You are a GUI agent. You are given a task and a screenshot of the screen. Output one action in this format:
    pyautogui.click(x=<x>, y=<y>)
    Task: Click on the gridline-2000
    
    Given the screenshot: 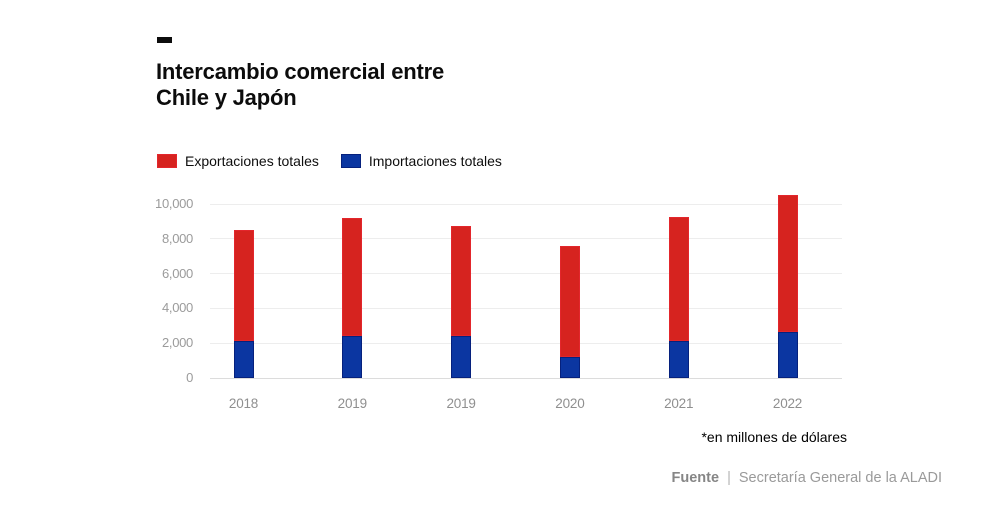 What is the action you would take?
    pyautogui.click(x=526, y=343)
    